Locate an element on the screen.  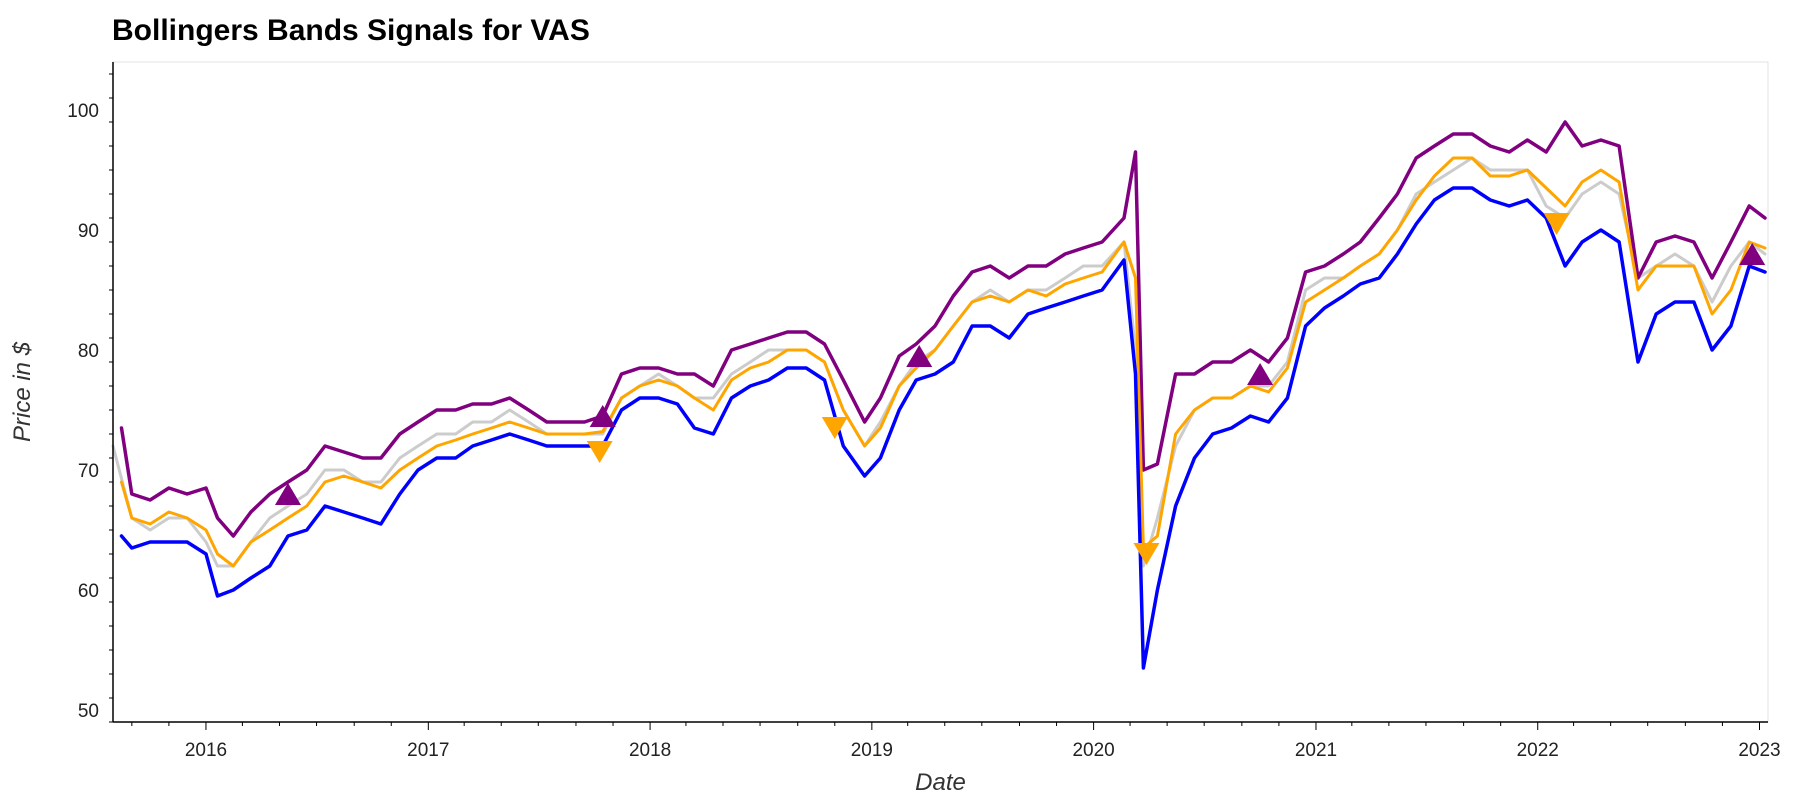
y-tick-label: 80 is located at coordinates (88, 351).